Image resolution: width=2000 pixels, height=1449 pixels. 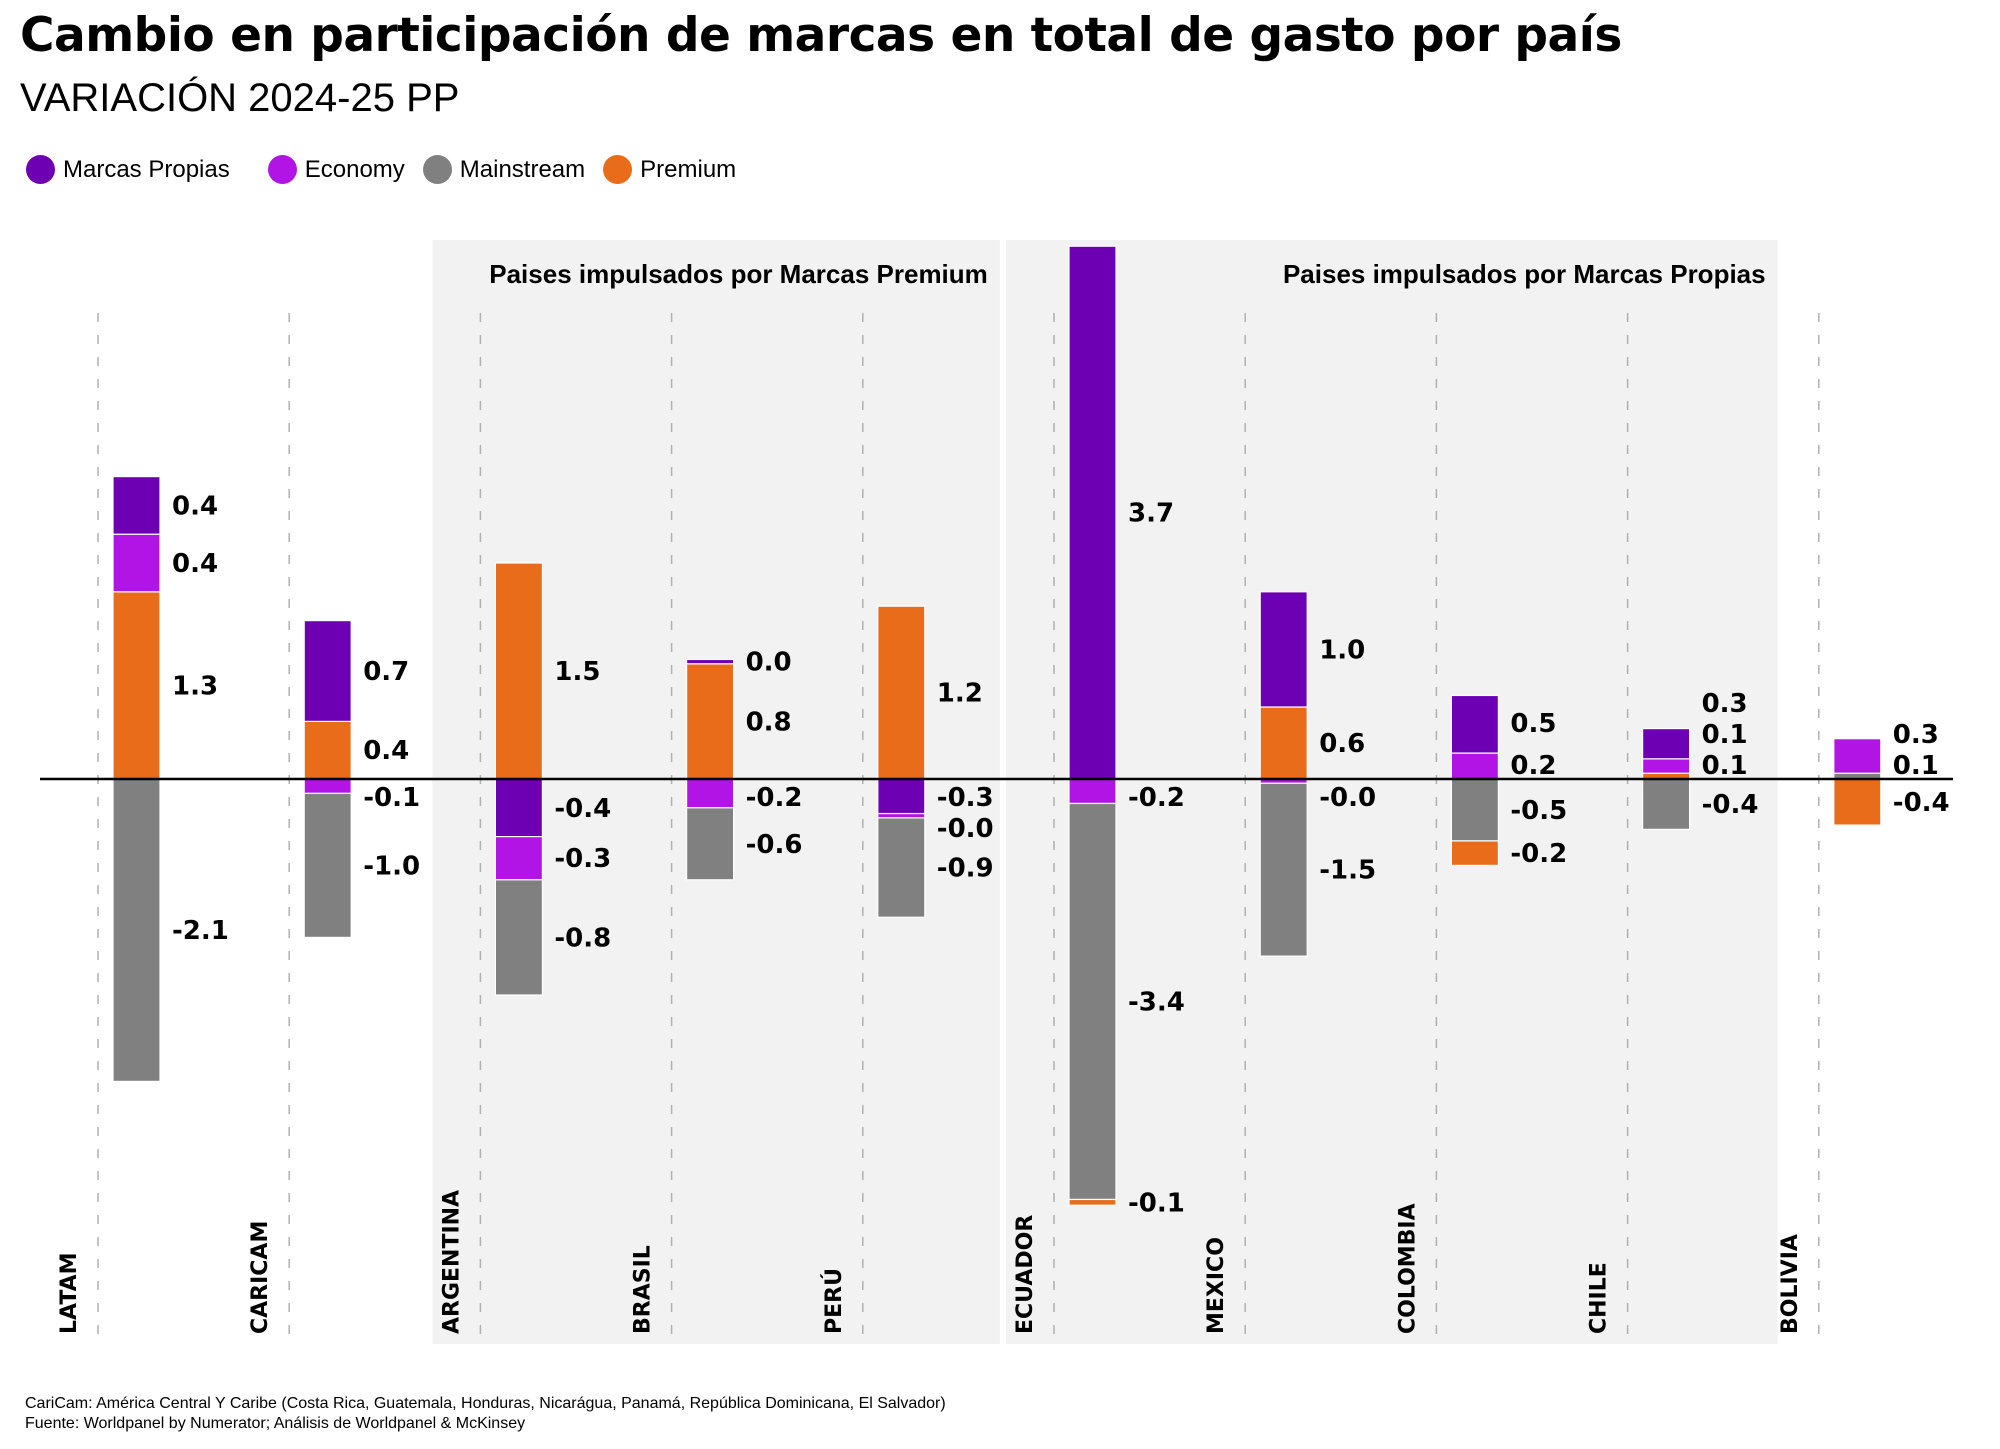 I want to click on data-label: -0.5, so click(x=1538, y=811).